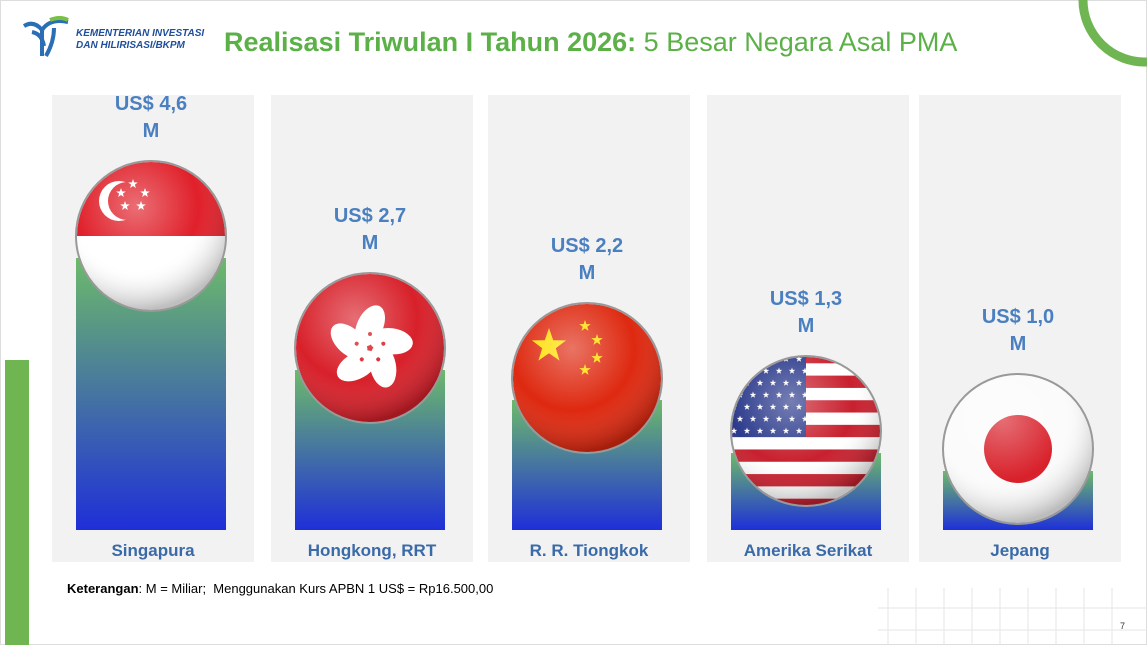 Image resolution: width=1147 pixels, height=645 pixels. Describe the element at coordinates (589, 550) in the screenshot. I see `category-label: R. R. Tiongkok` at that location.